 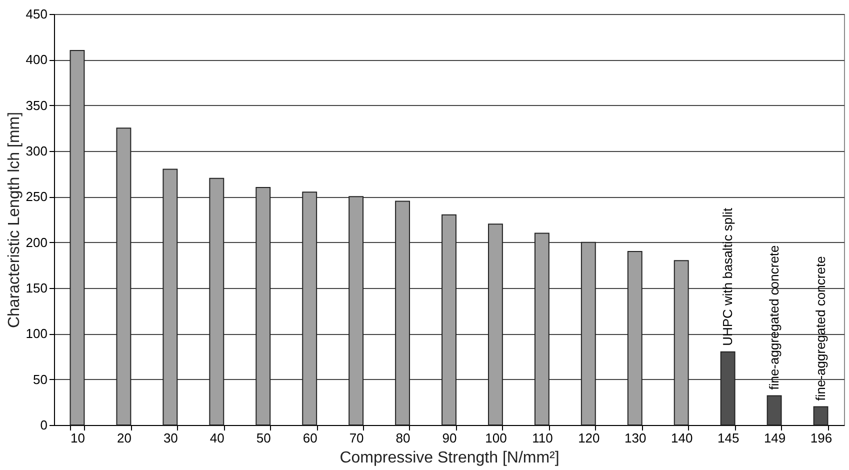 I want to click on x-tick-label: 80, so click(x=403, y=438).